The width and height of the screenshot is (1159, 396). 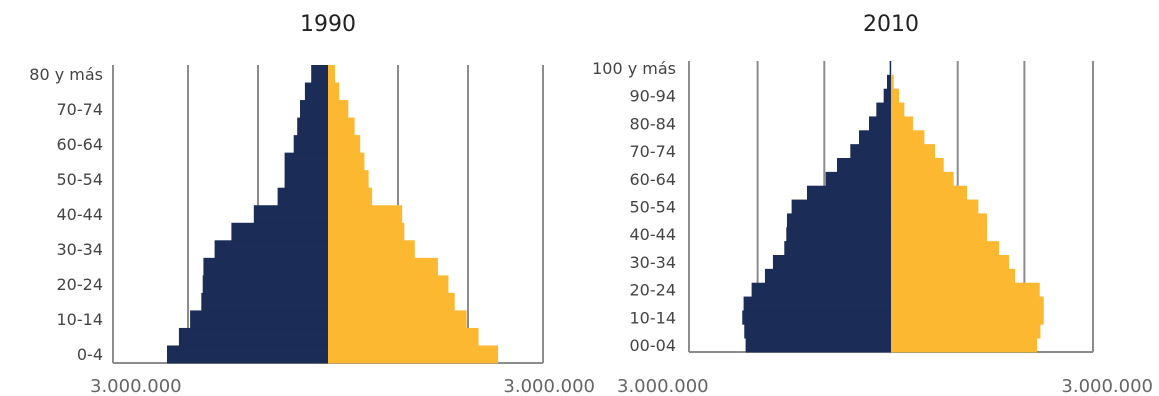 I want to click on male-bar-100 y más, so click(x=890, y=68).